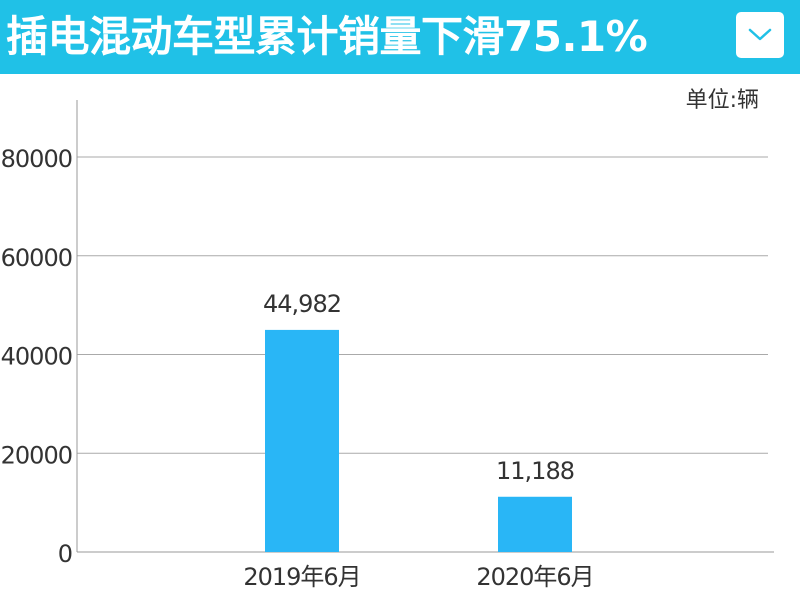 The image size is (800, 600). What do you see at coordinates (535, 471) in the screenshot?
I see `data-label: 11,188` at bounding box center [535, 471].